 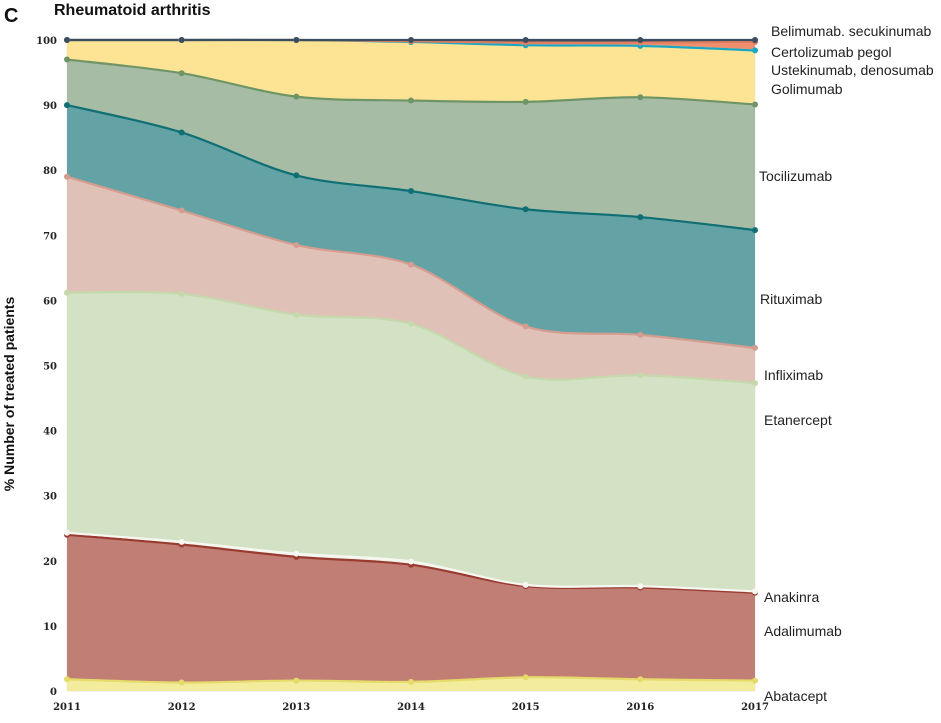 I want to click on y-tick-90: 90, so click(x=50, y=106).